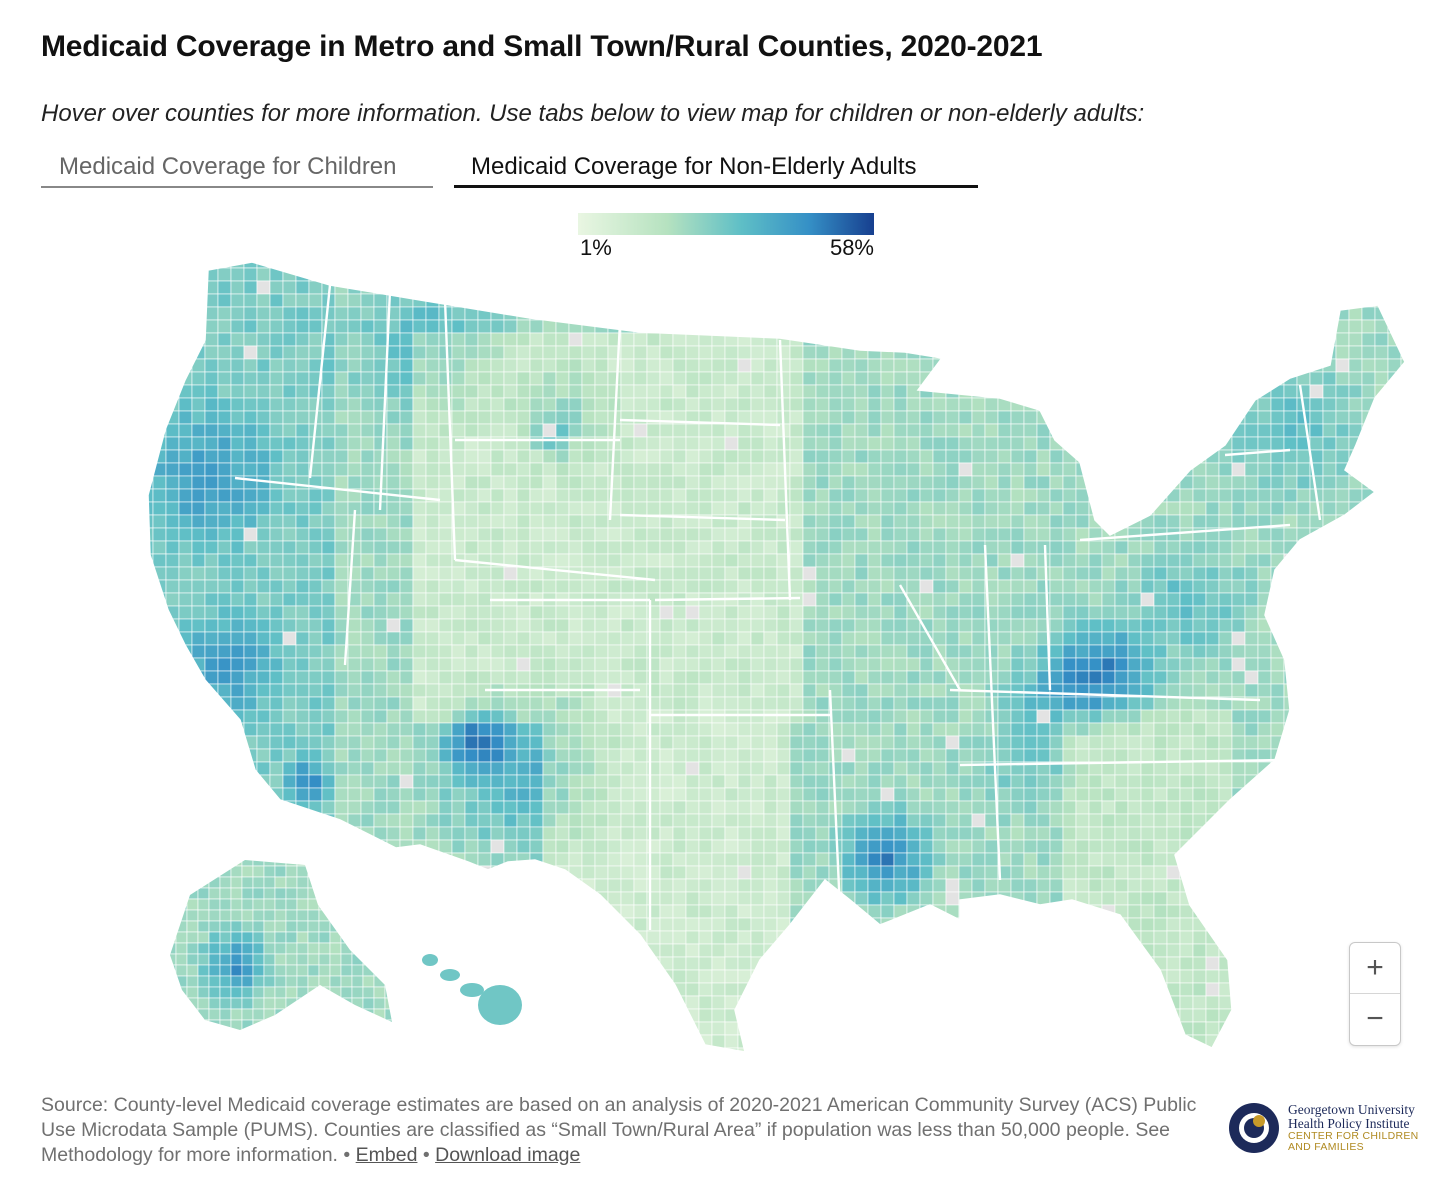 This screenshot has width=1456, height=1201. What do you see at coordinates (1326, 1147) in the screenshot?
I see `logo-line-families: AND FAMILIES` at bounding box center [1326, 1147].